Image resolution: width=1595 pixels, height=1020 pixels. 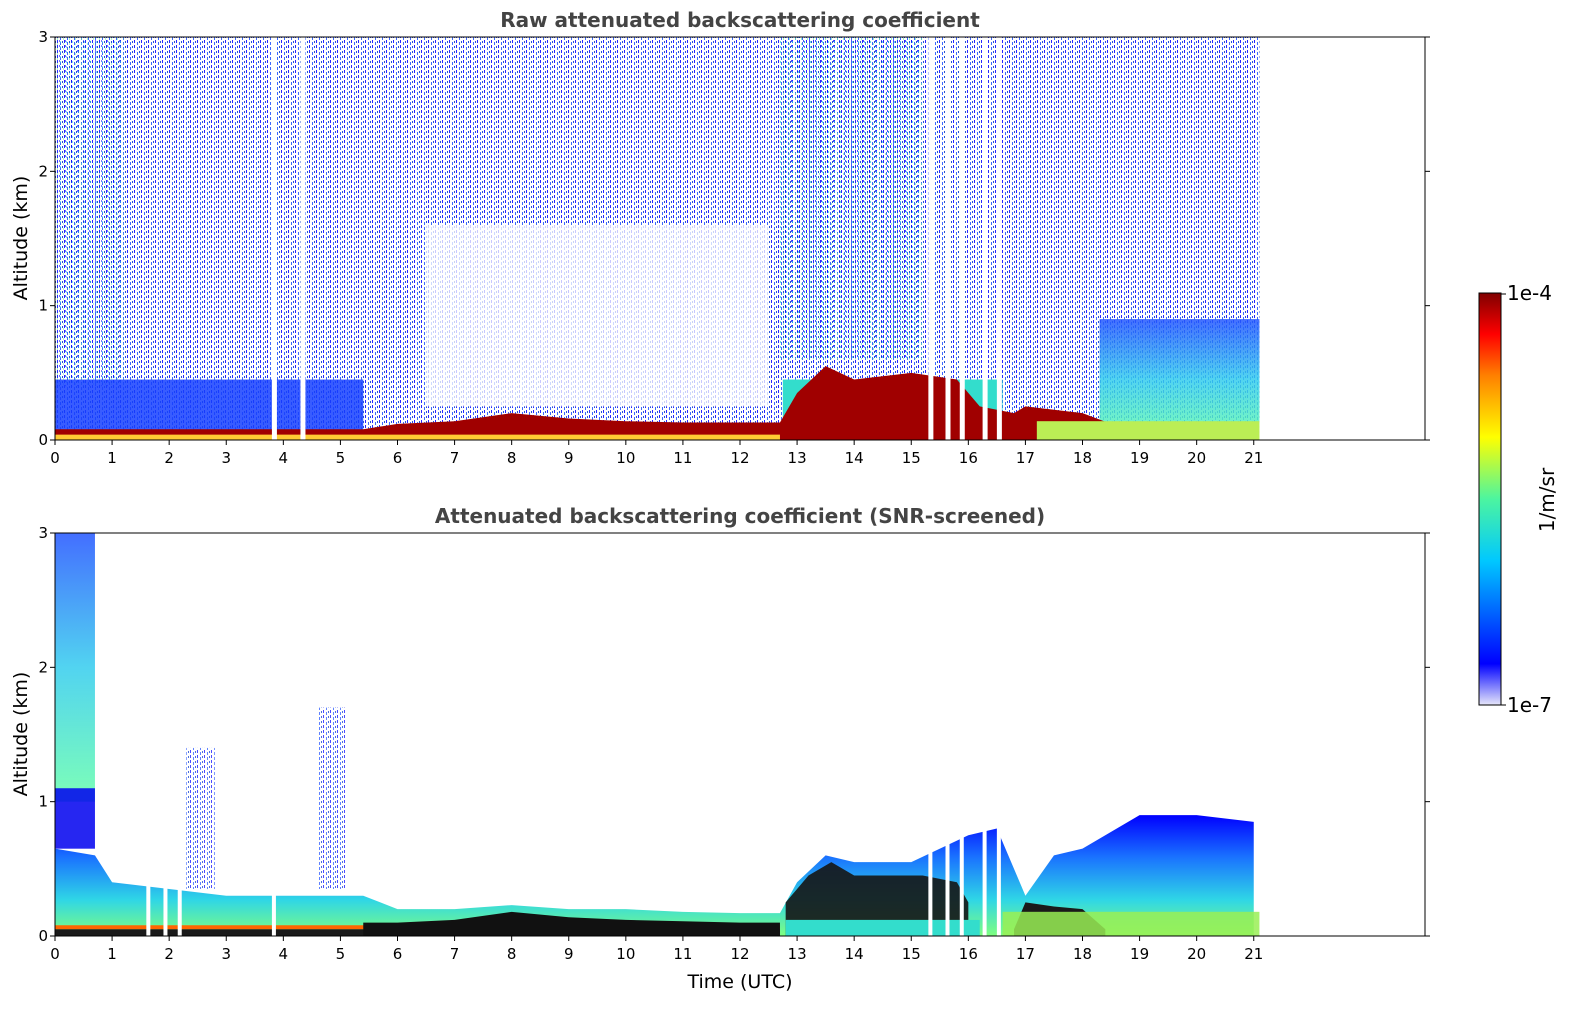 What do you see at coordinates (1179, 379) in the screenshot?
I see `boundary-layer` at bounding box center [1179, 379].